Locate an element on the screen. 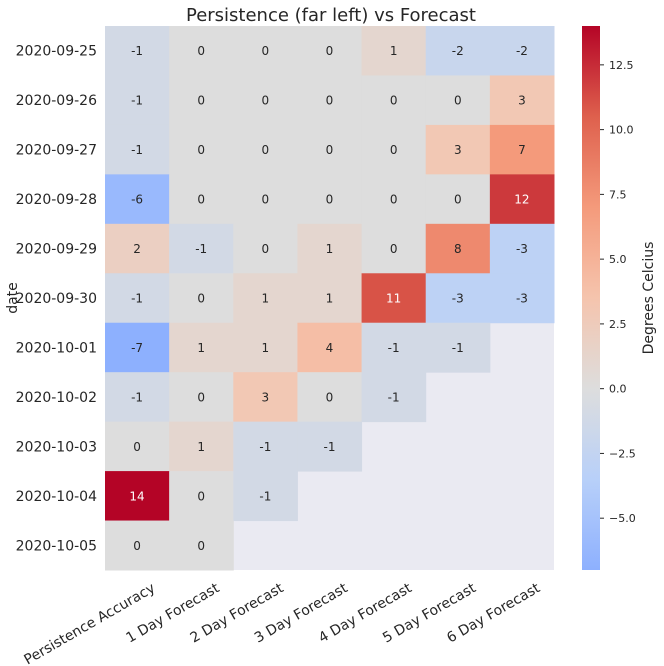  cell-value-label: 4 is located at coordinates (330, 348).